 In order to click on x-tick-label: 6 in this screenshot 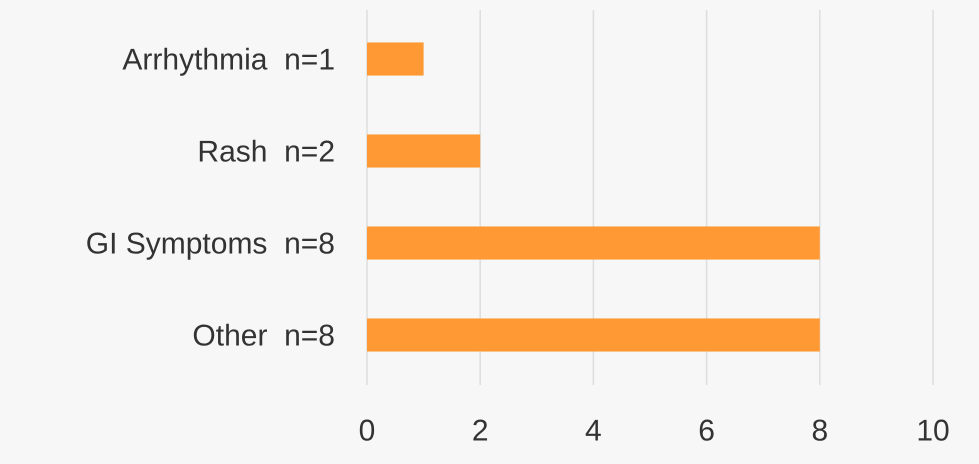, I will do `click(706, 431)`.